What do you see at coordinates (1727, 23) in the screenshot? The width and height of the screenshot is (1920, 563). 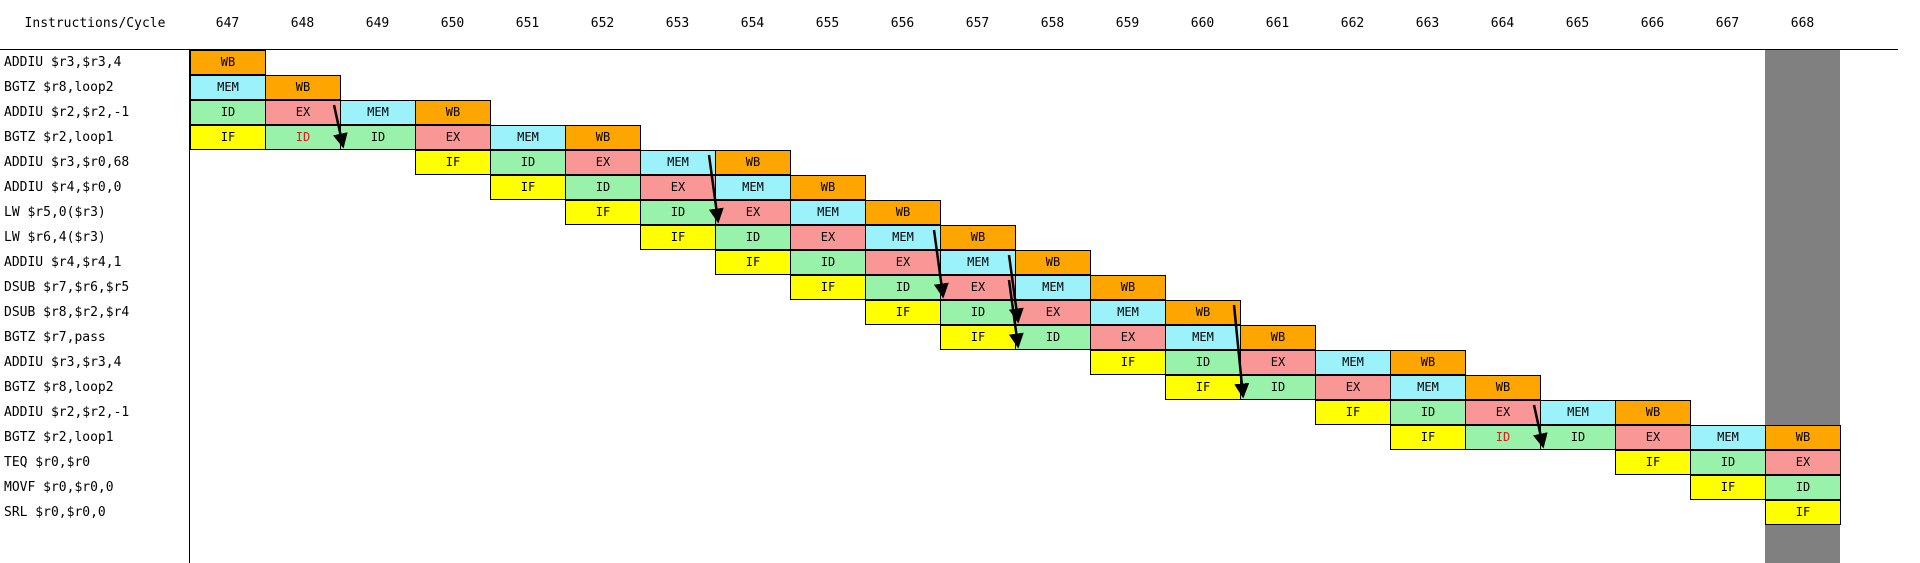 I see `cycle-header: 667` at bounding box center [1727, 23].